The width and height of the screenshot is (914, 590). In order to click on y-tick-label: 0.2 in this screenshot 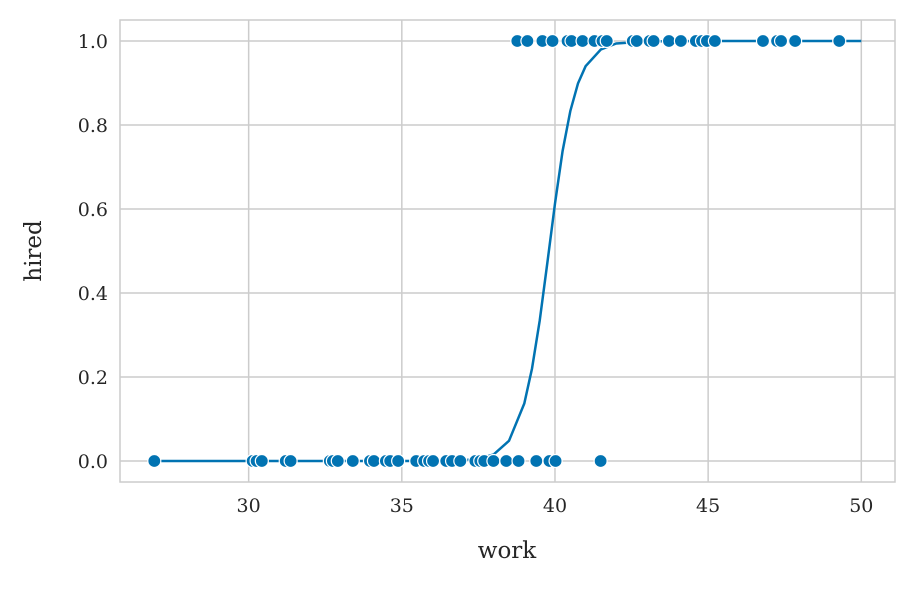, I will do `click(93, 378)`.